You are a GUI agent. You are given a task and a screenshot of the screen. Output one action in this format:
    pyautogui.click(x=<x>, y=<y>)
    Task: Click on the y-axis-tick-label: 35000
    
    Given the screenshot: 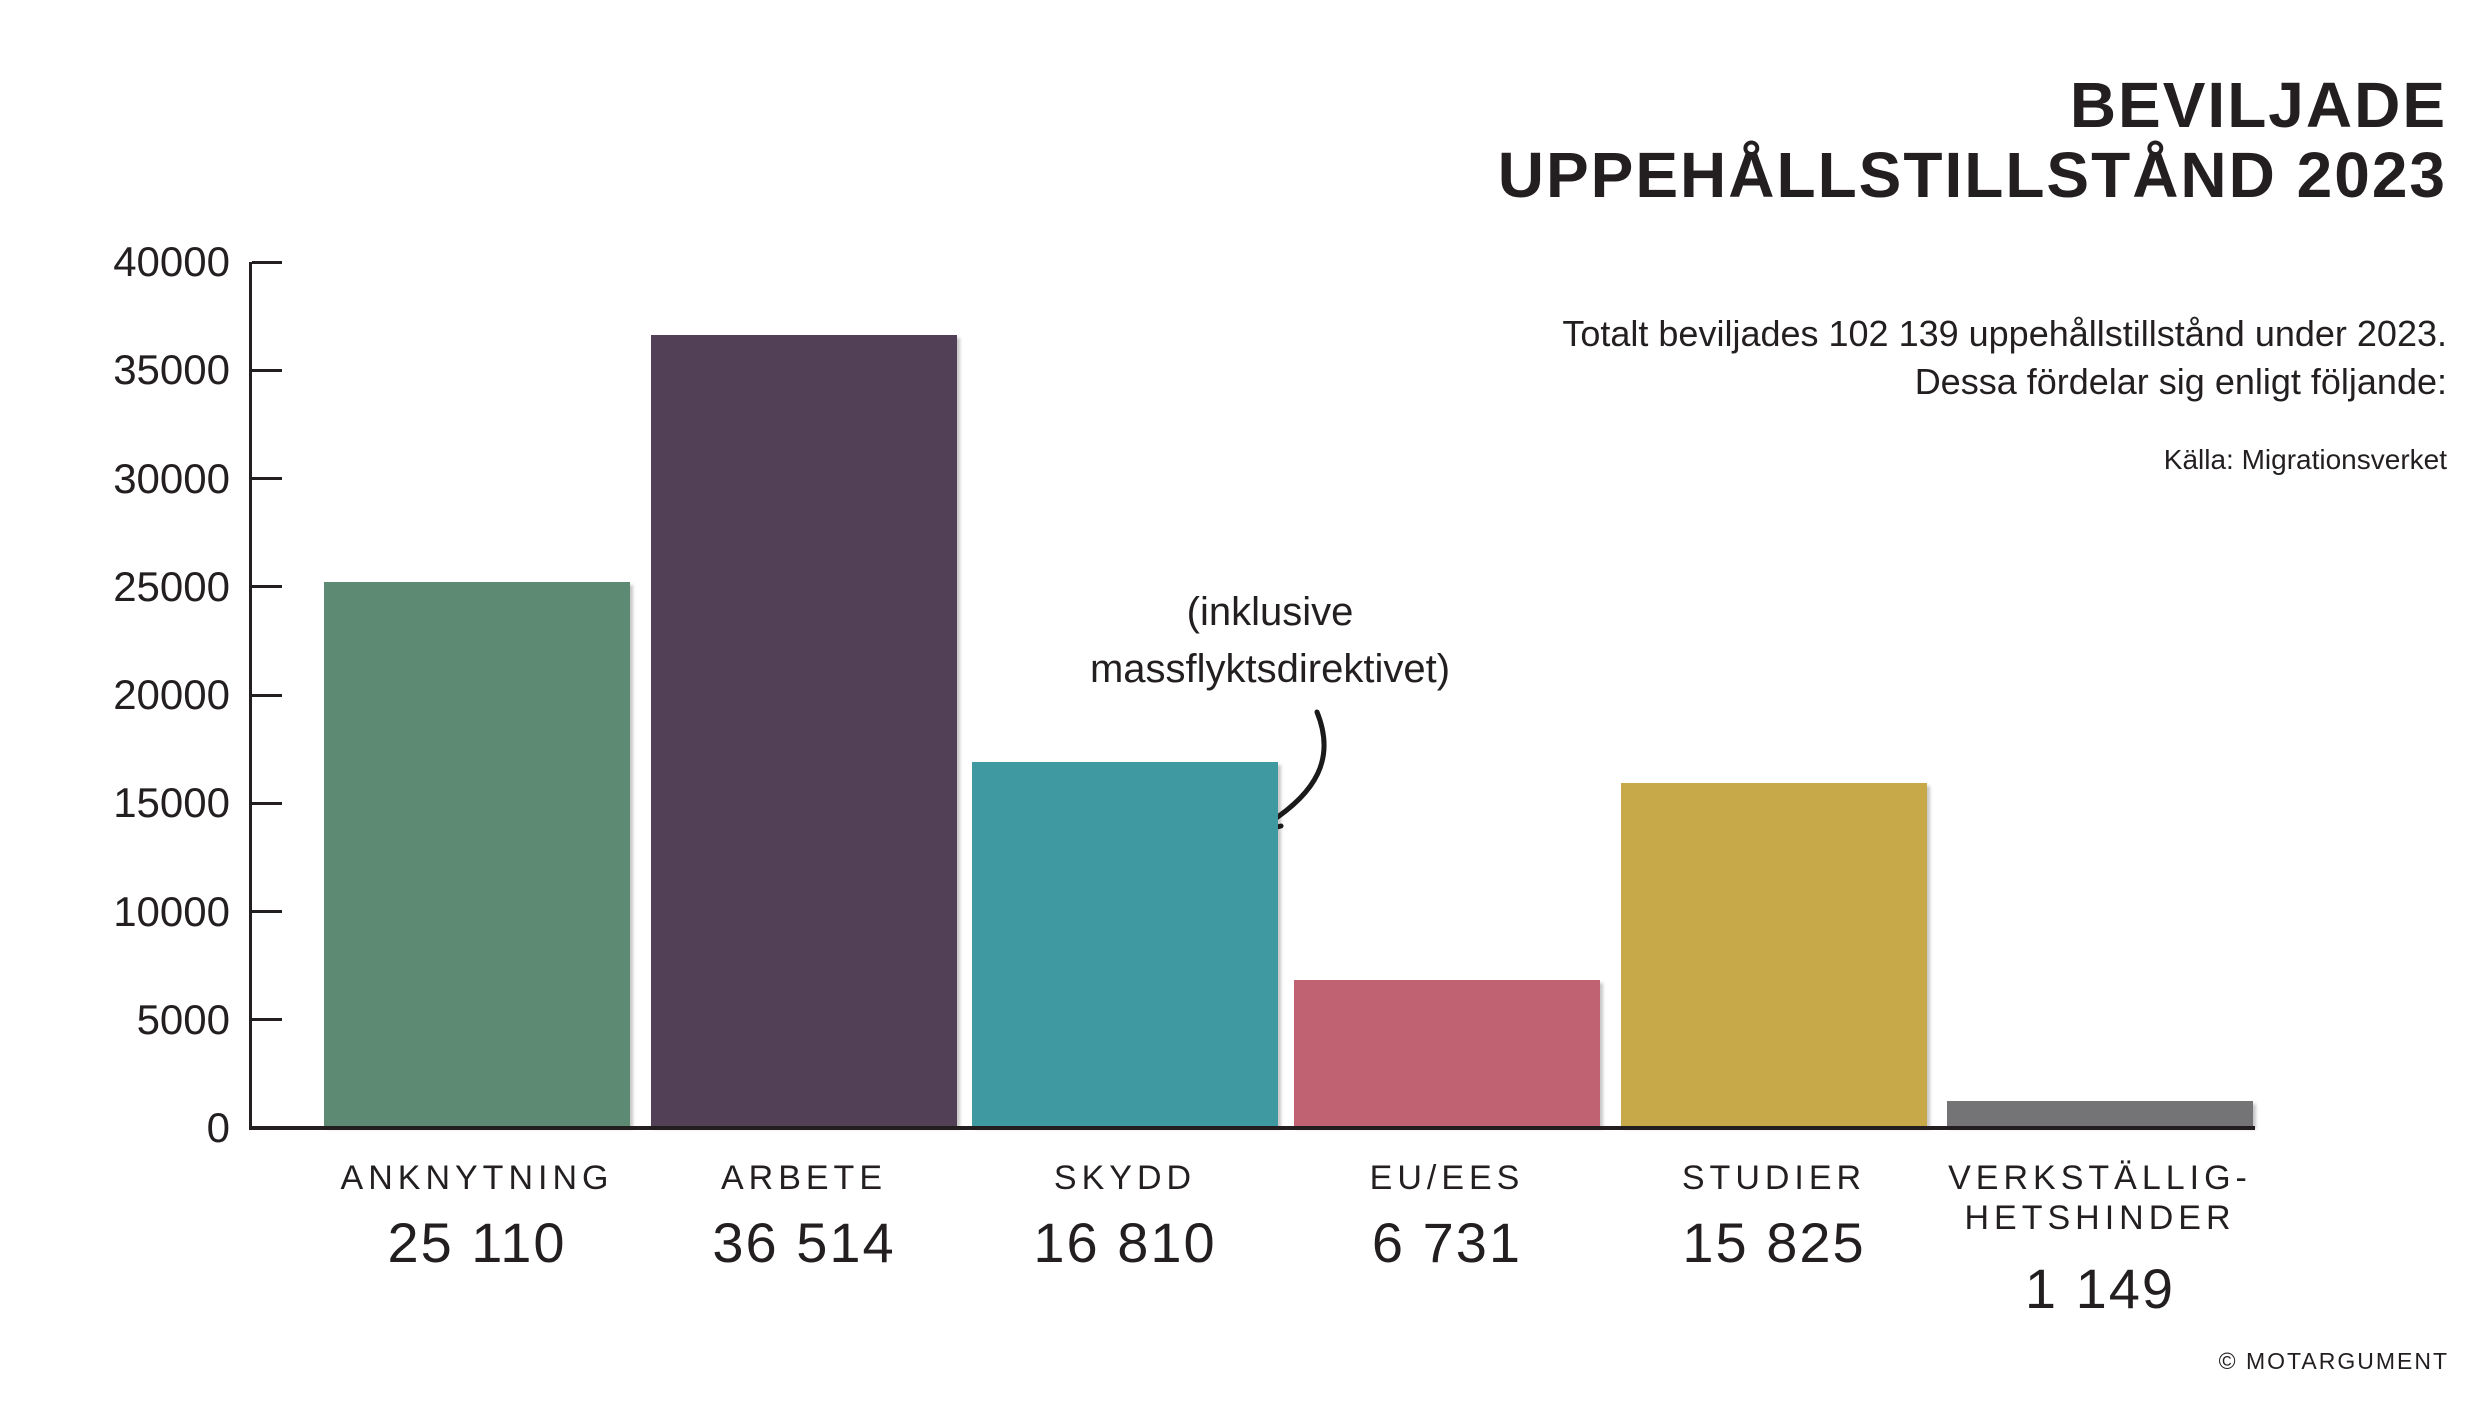 What is the action you would take?
    pyautogui.click(x=171, y=370)
    